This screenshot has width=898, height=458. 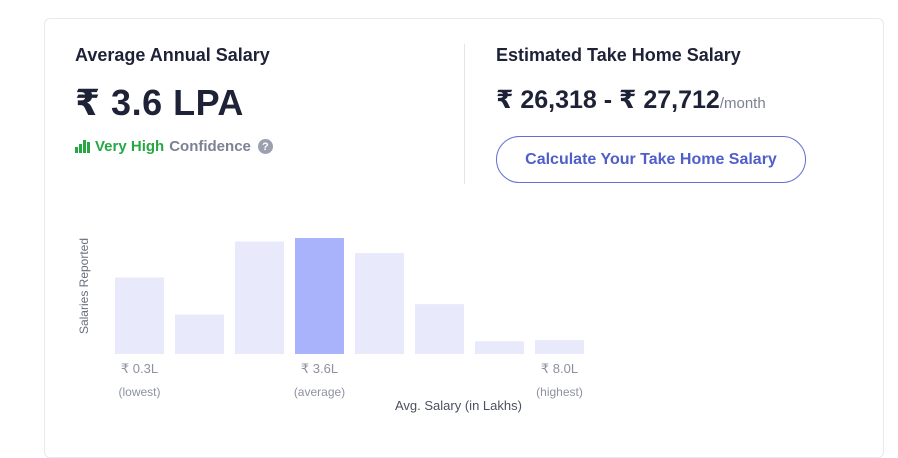 I want to click on average-salary-value: ₹ 3.6 LPA, so click(x=159, y=102).